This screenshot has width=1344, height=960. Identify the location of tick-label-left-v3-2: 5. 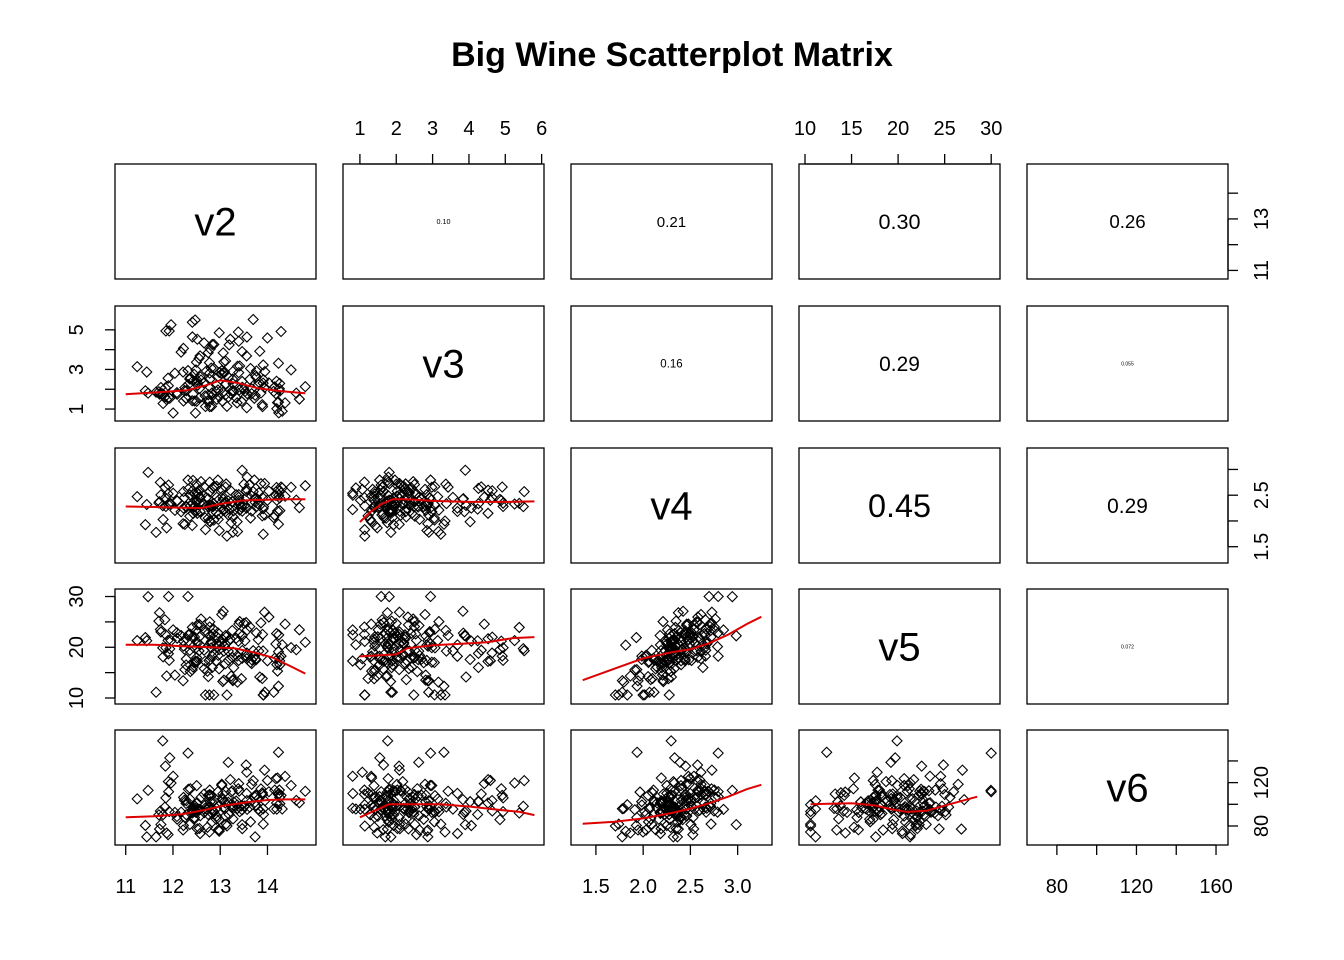
(77, 329).